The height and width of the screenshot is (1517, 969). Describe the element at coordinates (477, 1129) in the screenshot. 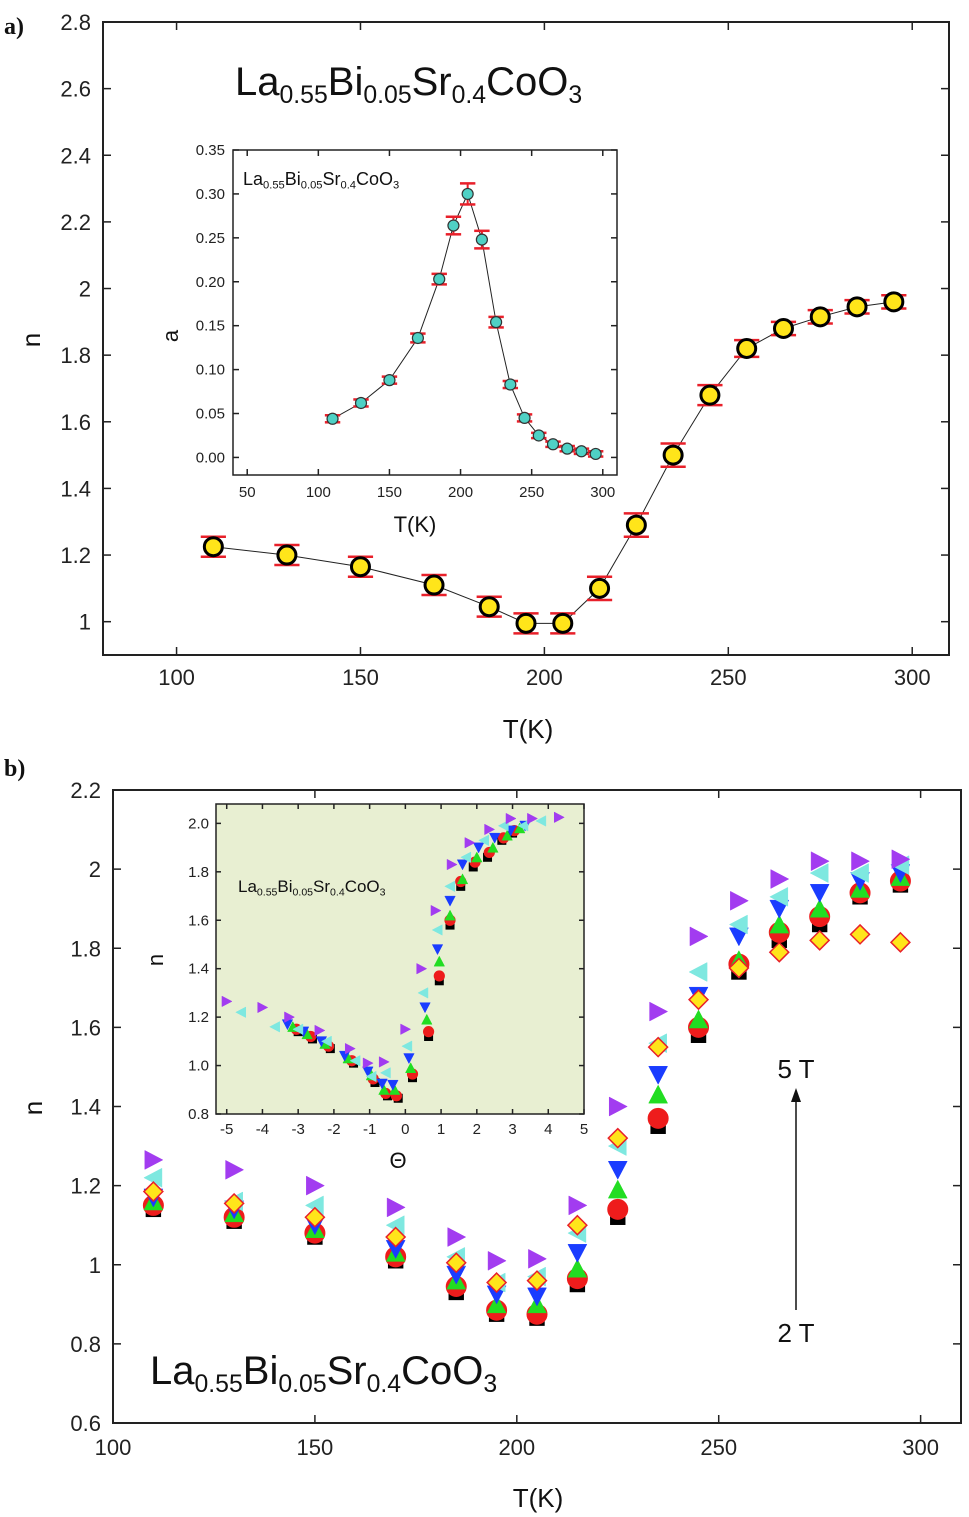

I see `x-tick-label: 2` at that location.